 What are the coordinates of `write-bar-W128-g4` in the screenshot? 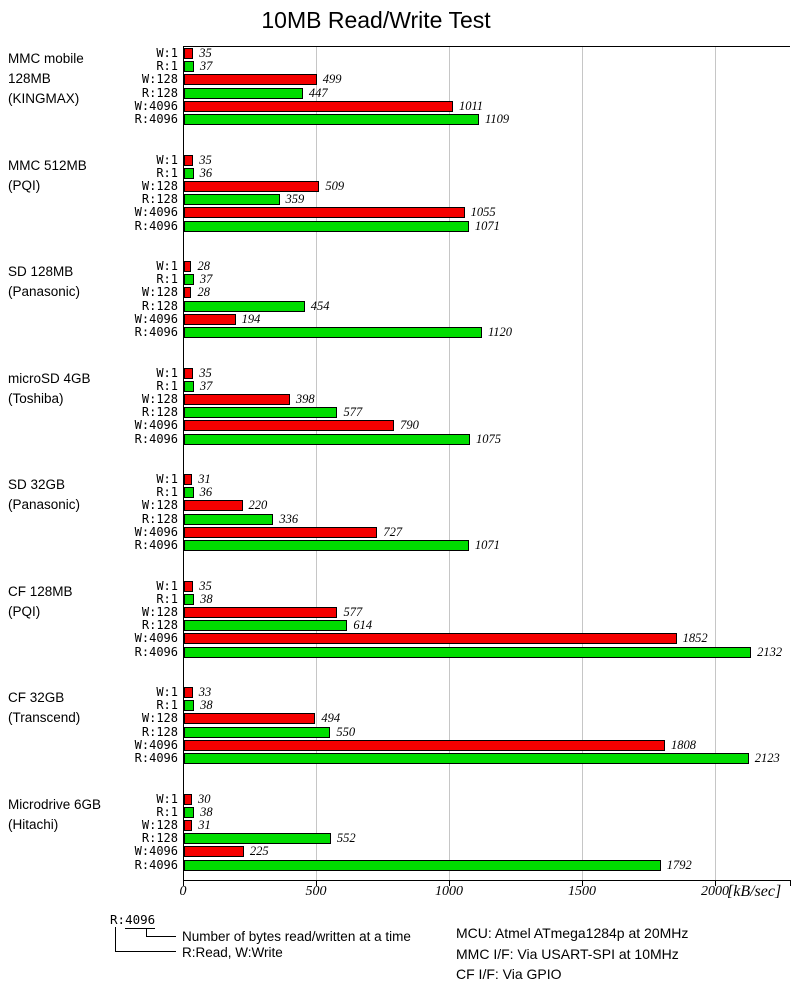 It's located at (213, 506).